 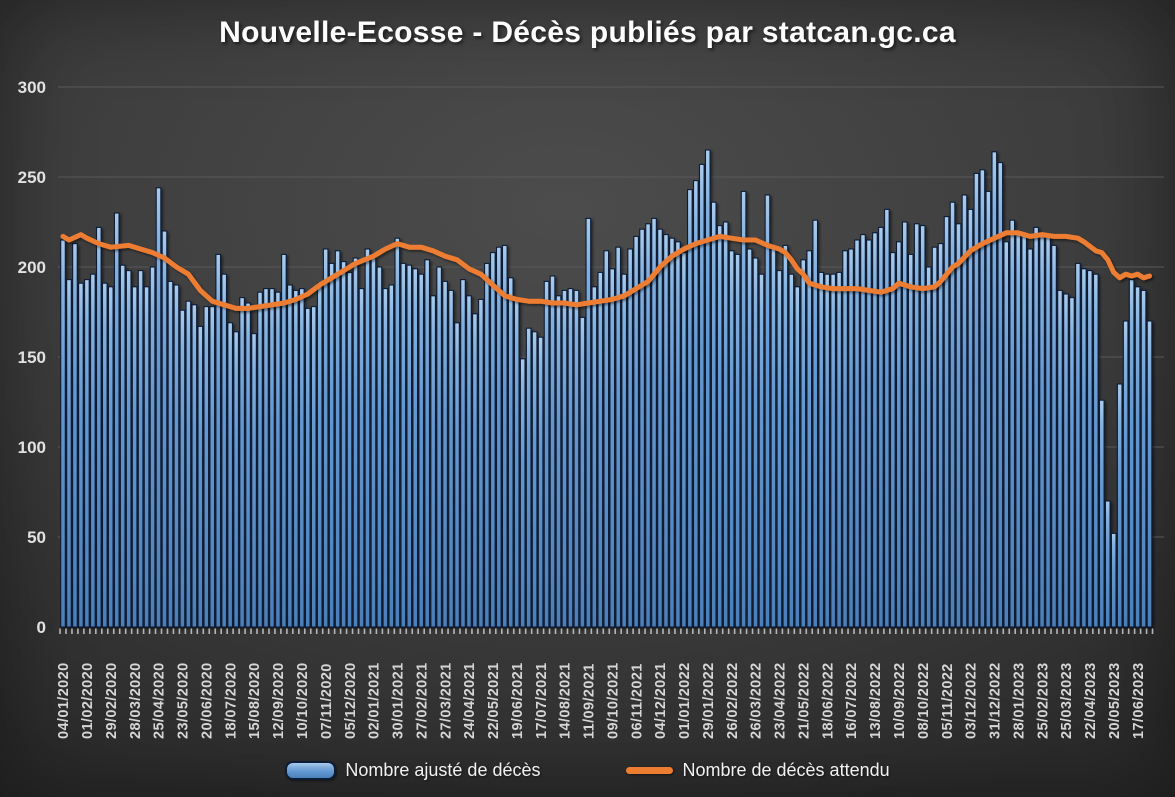 I want to click on y-tick-label: 150, so click(x=32, y=357).